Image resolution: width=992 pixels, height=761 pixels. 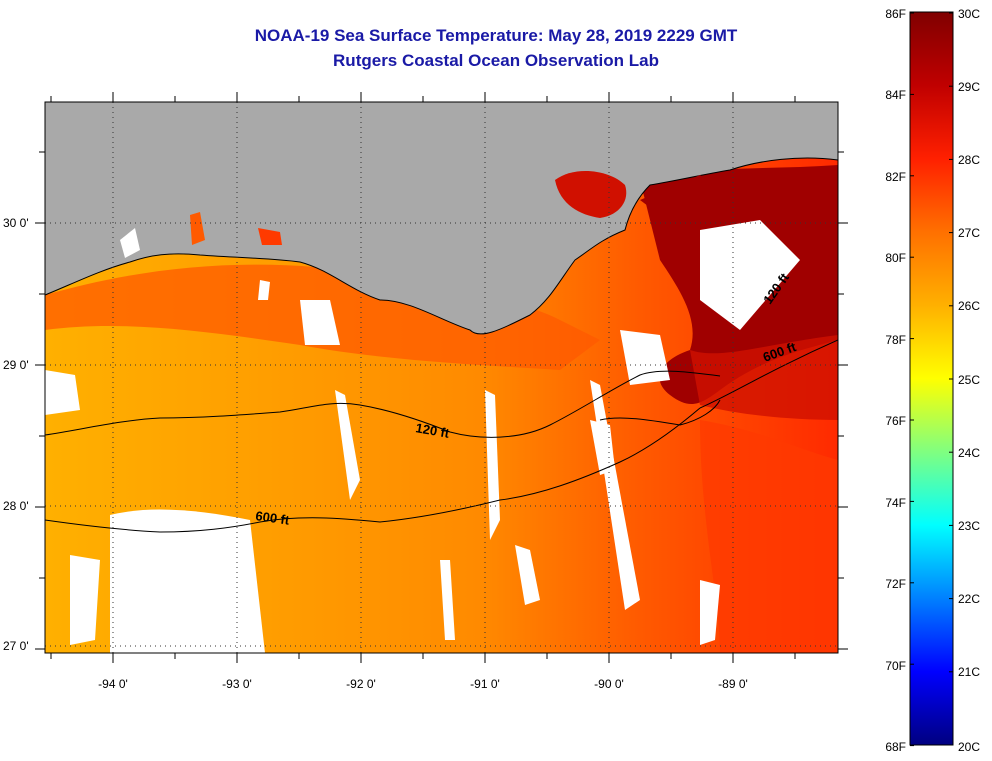 I want to click on cb-f-label: 72F, so click(x=895, y=584).